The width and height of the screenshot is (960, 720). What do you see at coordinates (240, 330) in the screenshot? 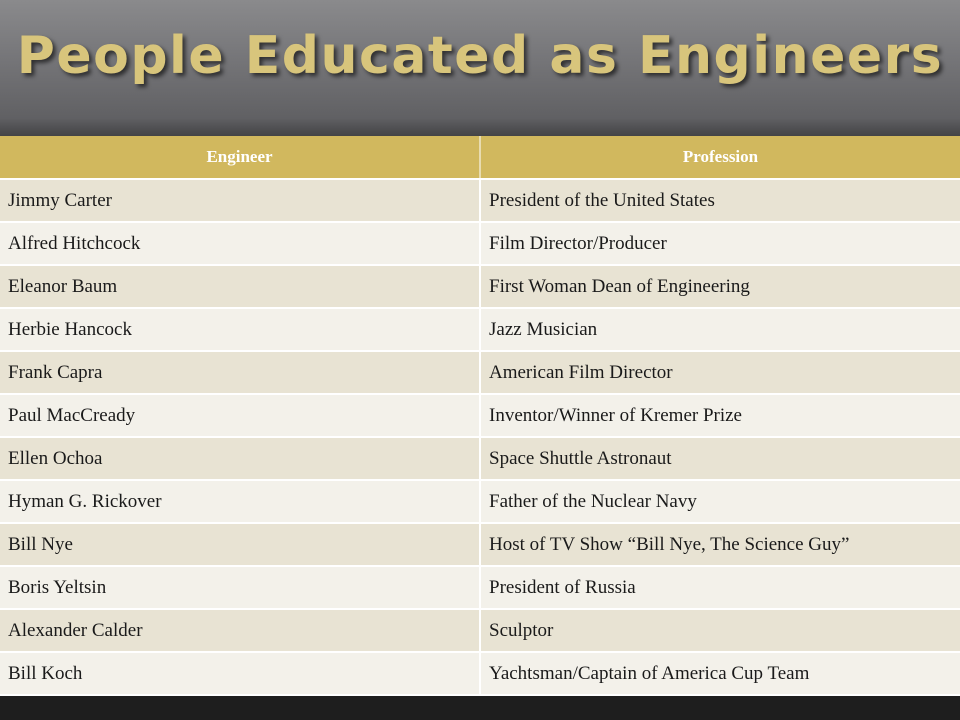
I see `engineer-cell: Herbie Hancock` at bounding box center [240, 330].